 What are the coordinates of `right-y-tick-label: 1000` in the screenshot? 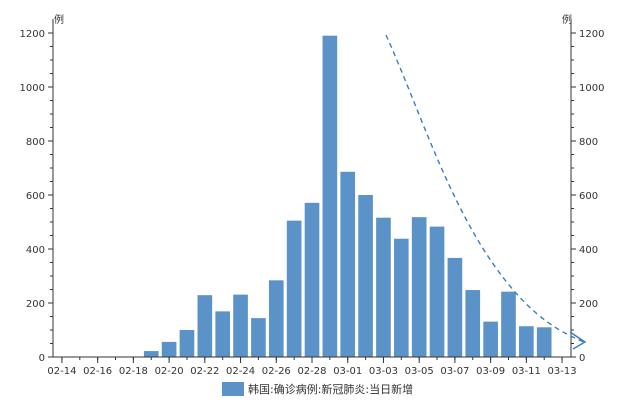 It's located at (591, 88).